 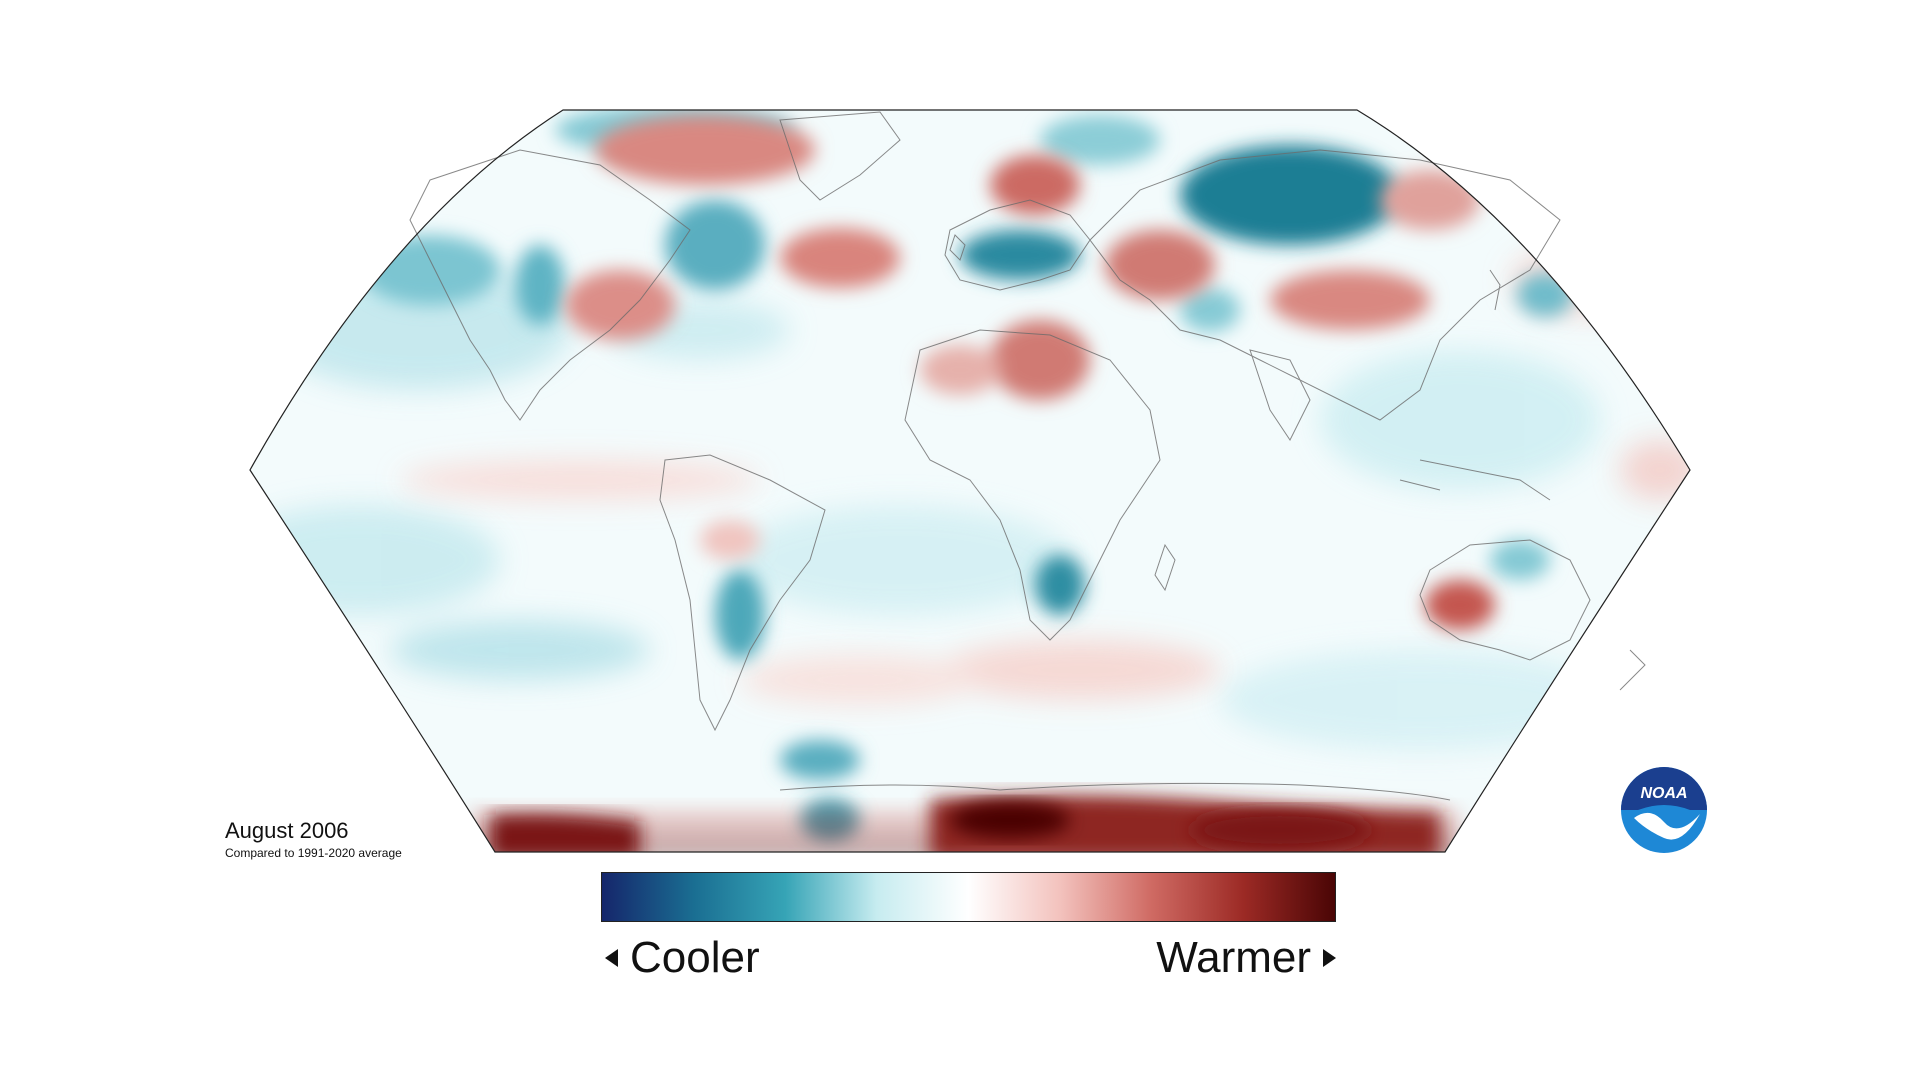 I want to click on colorbar, so click(x=968, y=897).